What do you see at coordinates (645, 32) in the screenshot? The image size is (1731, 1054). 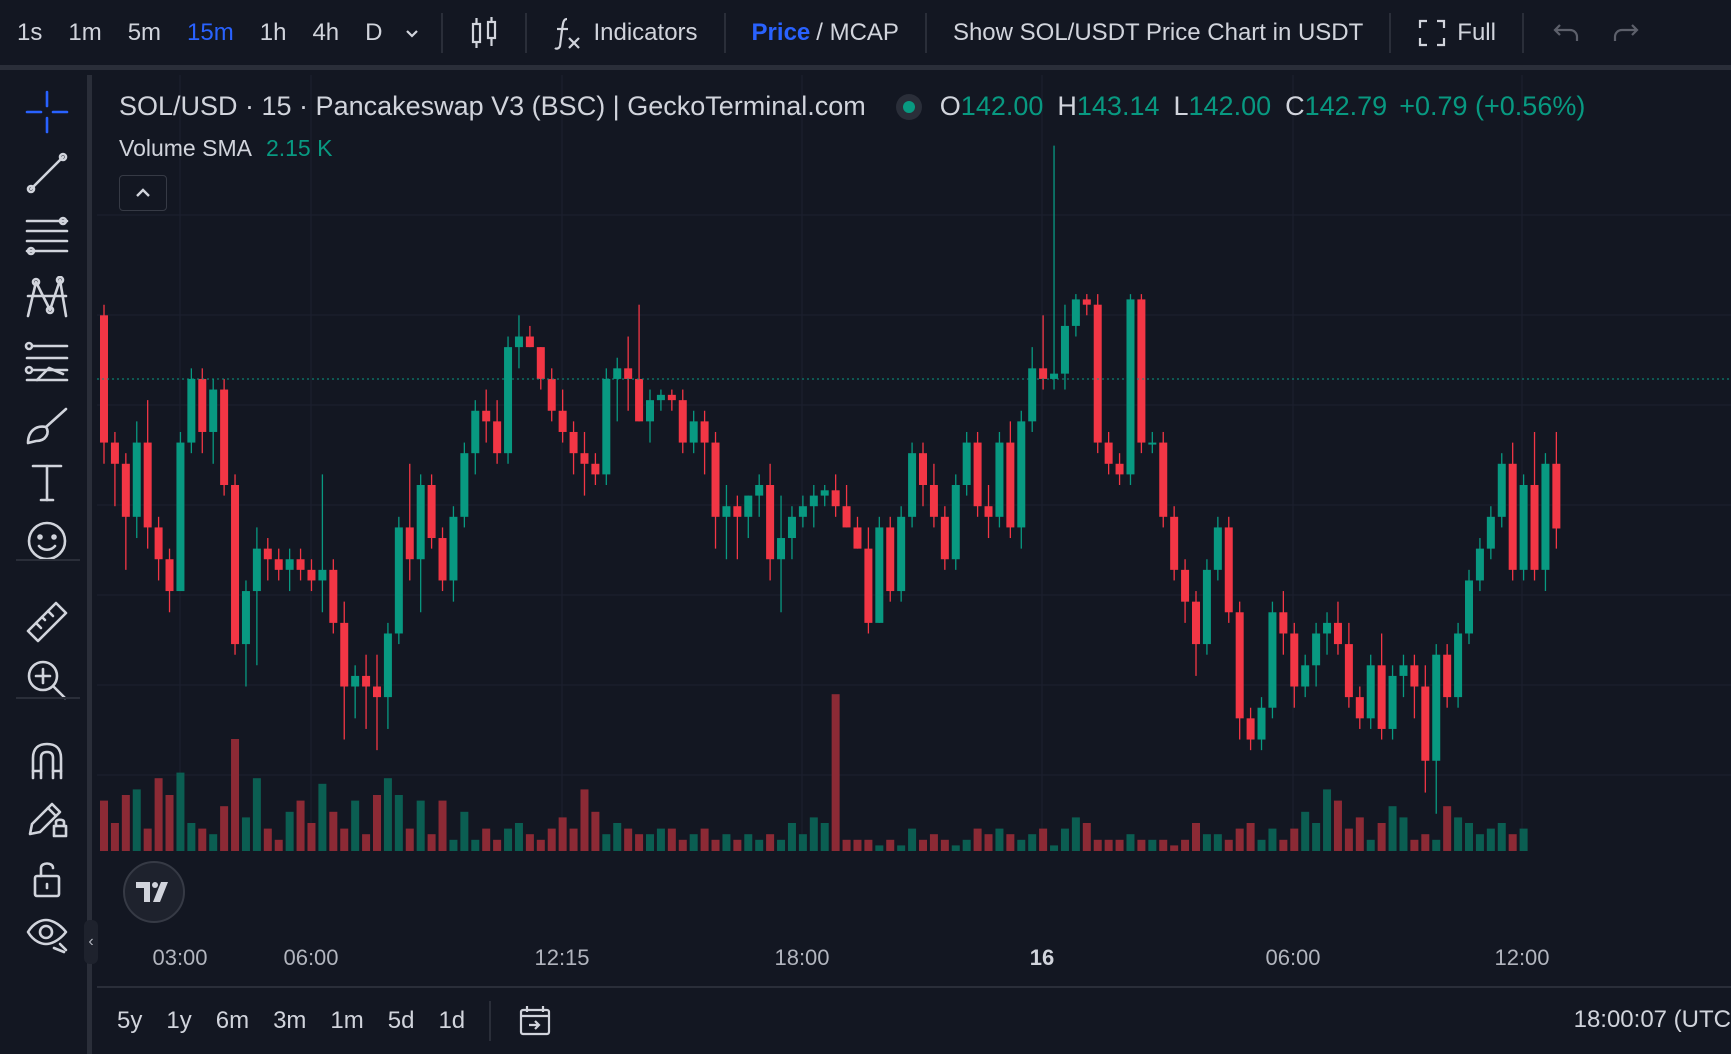 I see `indicators-label: Indicators` at bounding box center [645, 32].